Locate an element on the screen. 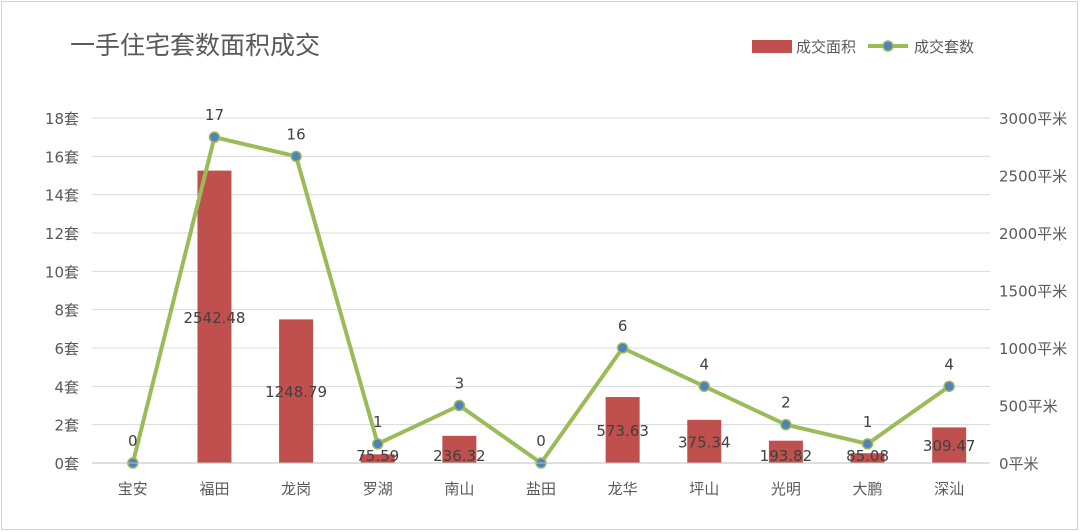 The height and width of the screenshot is (532, 1080). left-tick-label: 10套 is located at coordinates (62, 272).